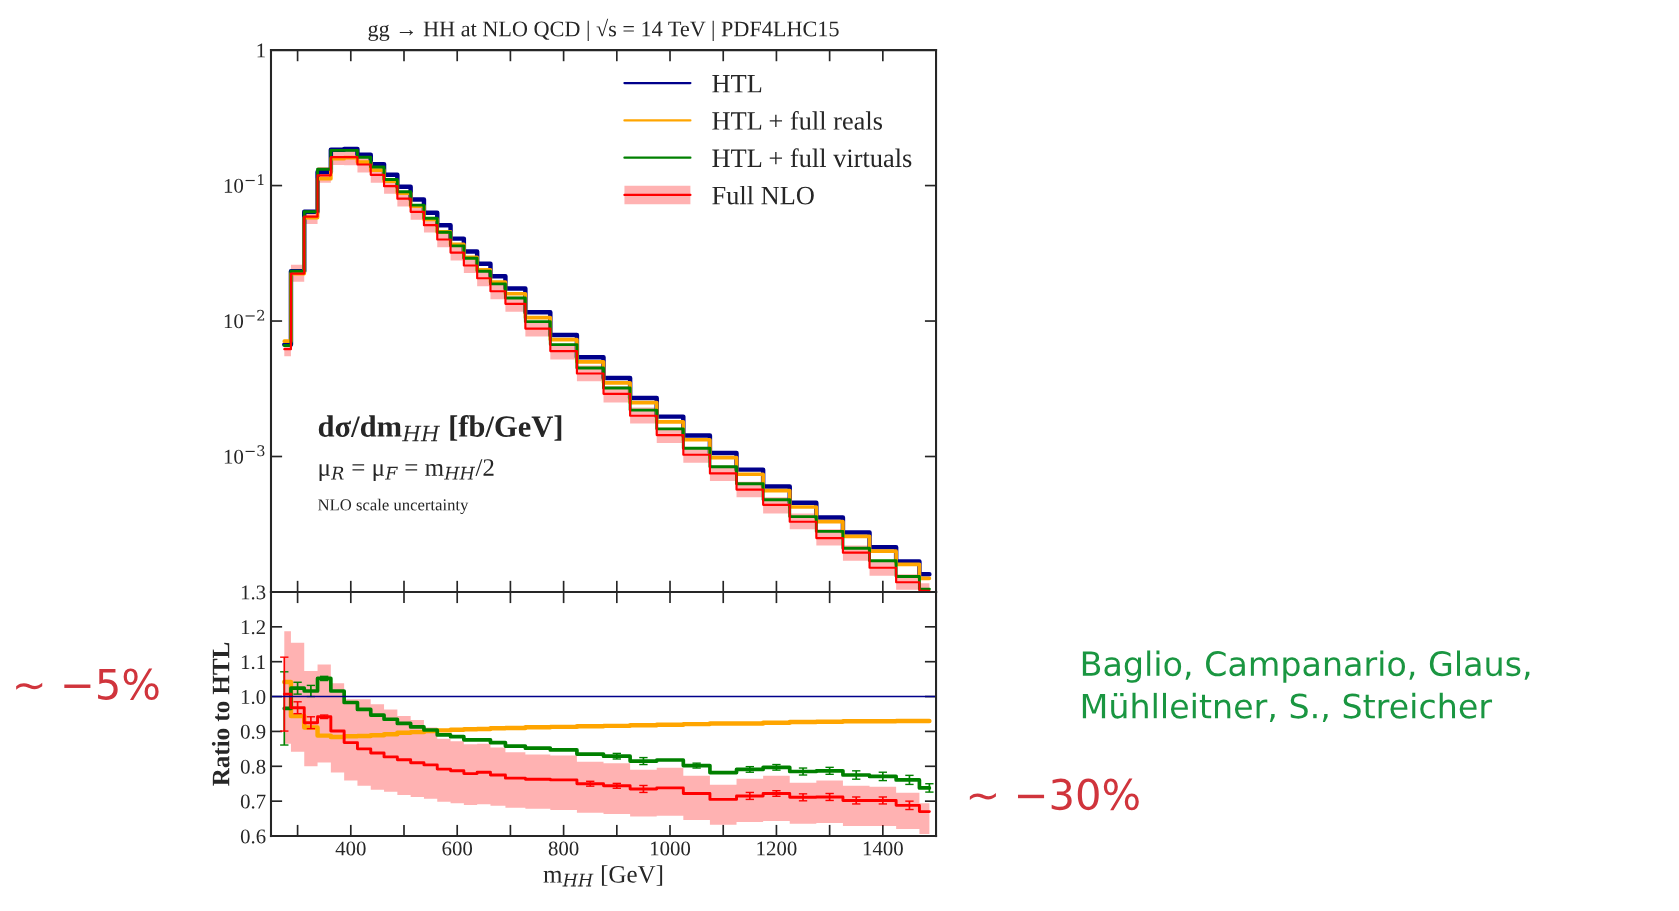 This screenshot has height=911, width=1679. What do you see at coordinates (253, 766) in the screenshot?
I see `y-tick-label: 0.8` at bounding box center [253, 766].